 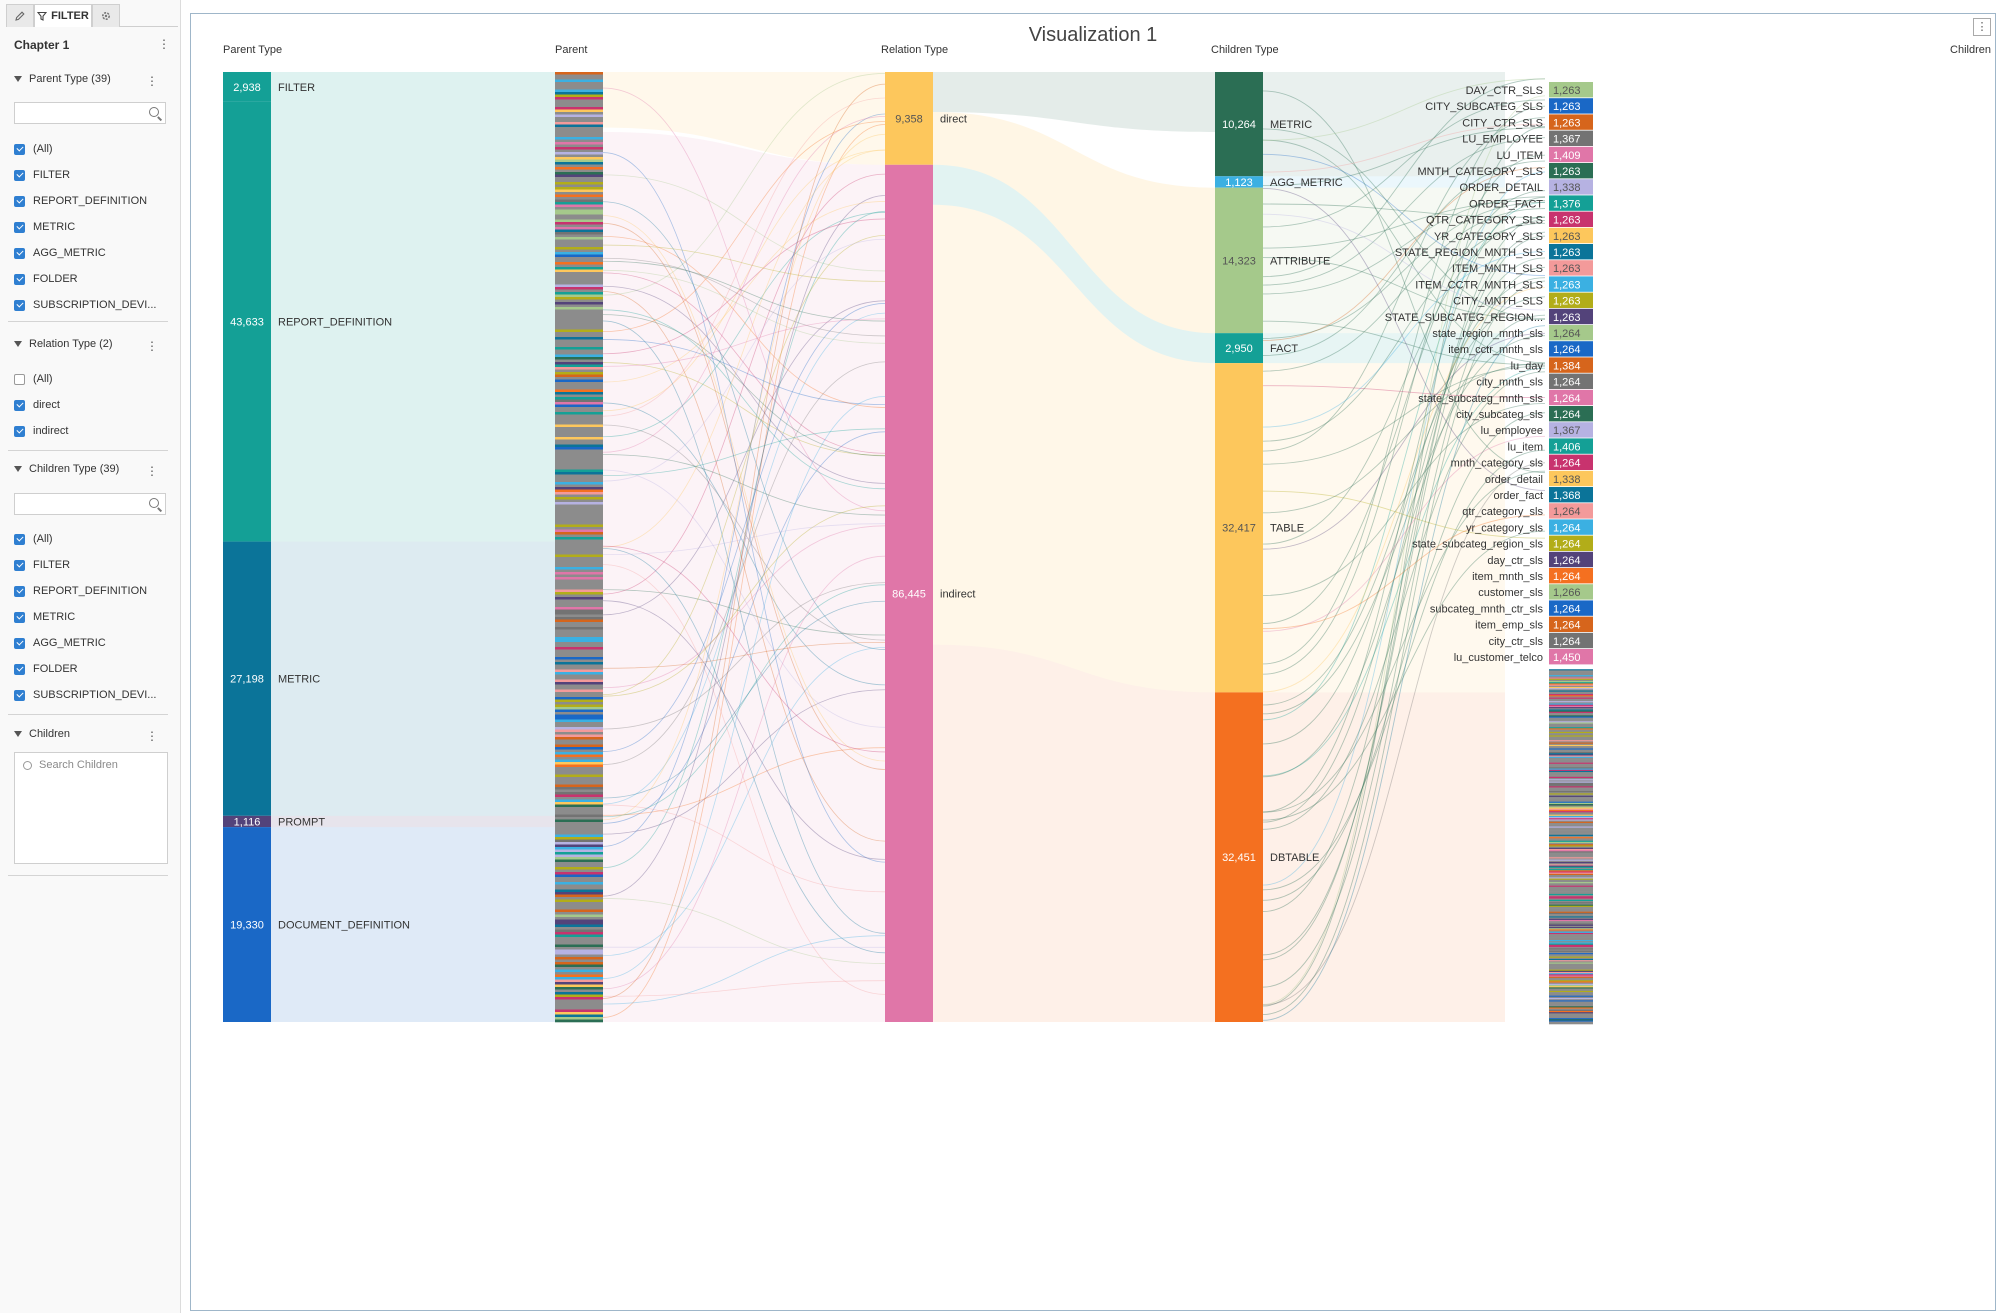 What do you see at coordinates (1523, 300) in the screenshot?
I see `children-node: 1,263 CITY_MNTH_SLS` at bounding box center [1523, 300].